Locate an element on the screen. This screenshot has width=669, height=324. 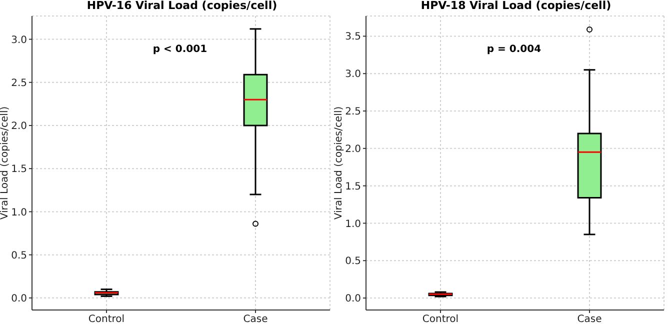
y-tick-label: 3.5 is located at coordinates (353, 37).